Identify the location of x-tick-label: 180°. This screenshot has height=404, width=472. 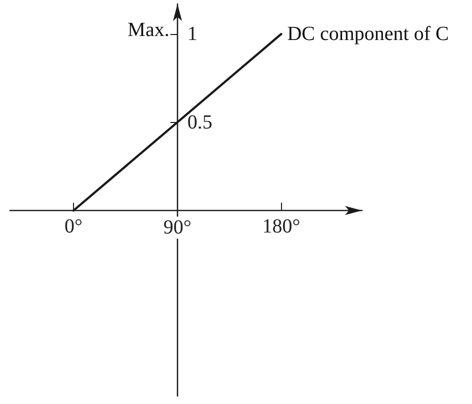
(281, 227).